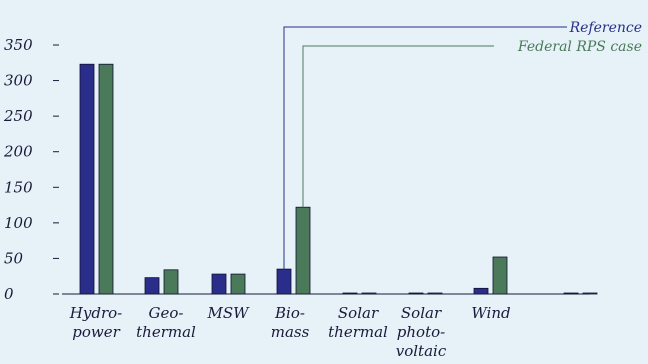 Image resolution: width=648 pixels, height=364 pixels. I want to click on x-category-label: MSW, so click(228, 313).